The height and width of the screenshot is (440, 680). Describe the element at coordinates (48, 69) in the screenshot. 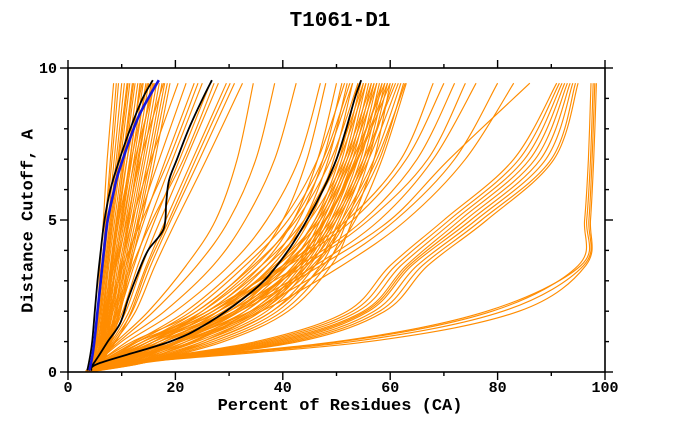

I see `y-tick-label: 10` at that location.